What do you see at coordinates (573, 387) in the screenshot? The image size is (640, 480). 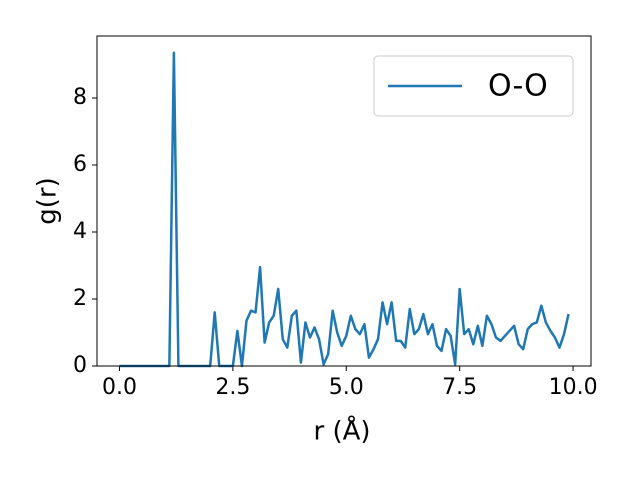 I see `x-tick-label: 10.0` at bounding box center [573, 387].